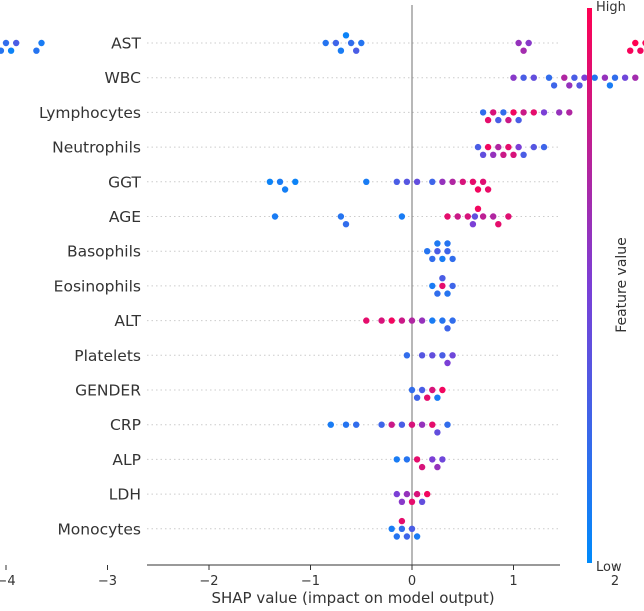  What do you see at coordinates (125, 495) in the screenshot?
I see `feature-label-ldh: LDH` at bounding box center [125, 495].